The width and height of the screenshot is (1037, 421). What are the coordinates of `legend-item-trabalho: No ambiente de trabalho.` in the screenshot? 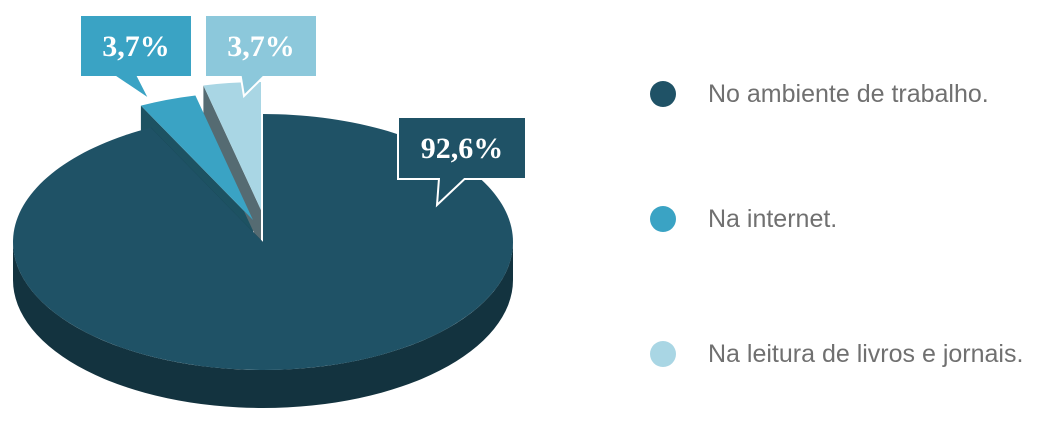 It's located at (839, 94).